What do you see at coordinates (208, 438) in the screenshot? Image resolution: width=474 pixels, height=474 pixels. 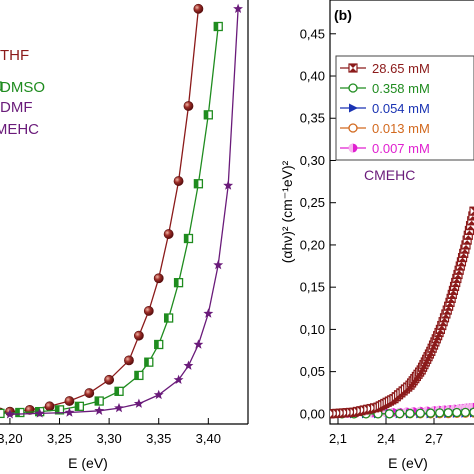 I see `x-tick-label: 3,40` at bounding box center [208, 438].